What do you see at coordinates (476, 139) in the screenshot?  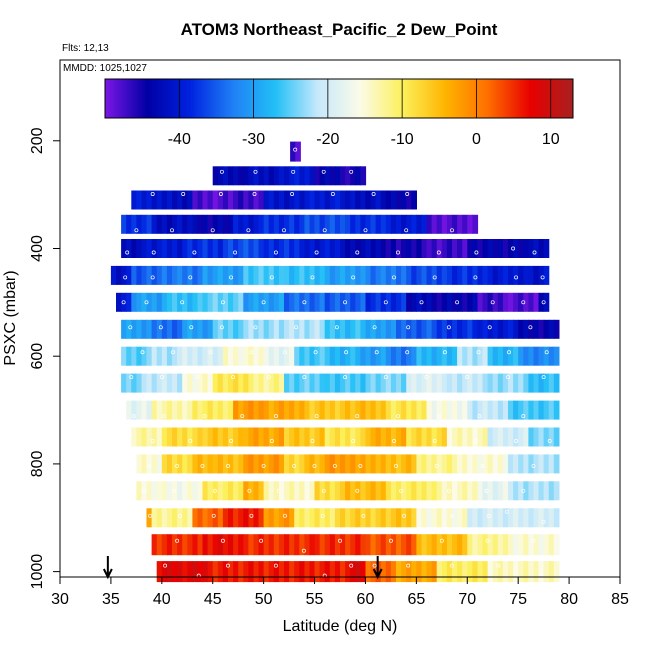 I see `colorbar-tick-label: 0` at bounding box center [476, 139].